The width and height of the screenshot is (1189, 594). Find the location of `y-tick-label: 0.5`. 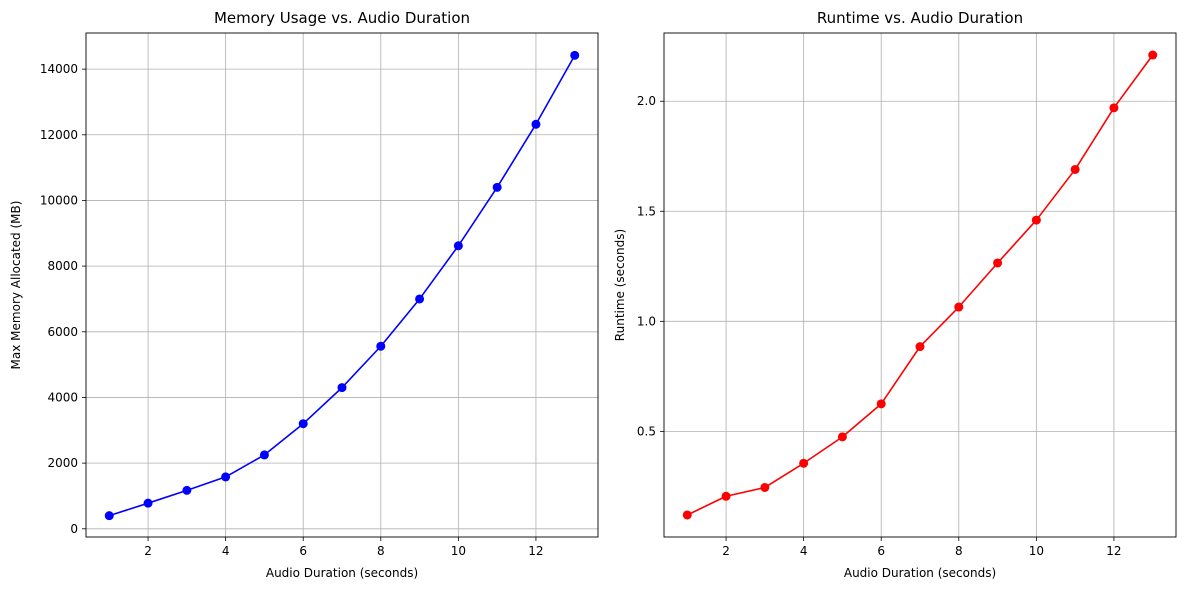

y-tick-label: 0.5 is located at coordinates (646, 431).